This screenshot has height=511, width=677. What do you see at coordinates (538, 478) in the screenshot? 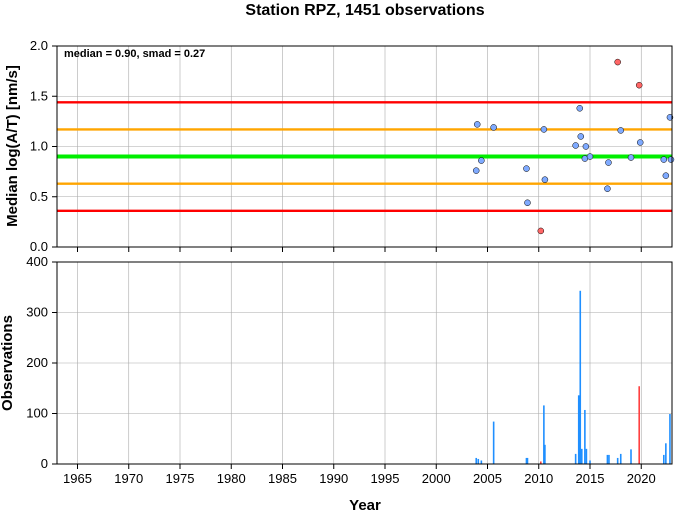
I see `x-tick-label: 2010` at bounding box center [538, 478].